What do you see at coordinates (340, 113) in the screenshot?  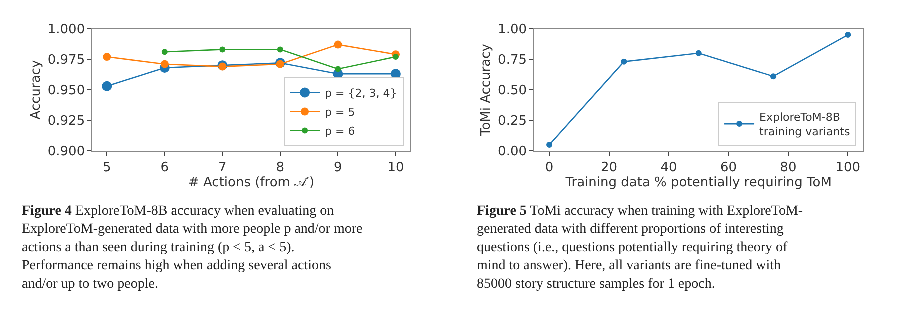 I see `legend-label: p = 5` at bounding box center [340, 113].